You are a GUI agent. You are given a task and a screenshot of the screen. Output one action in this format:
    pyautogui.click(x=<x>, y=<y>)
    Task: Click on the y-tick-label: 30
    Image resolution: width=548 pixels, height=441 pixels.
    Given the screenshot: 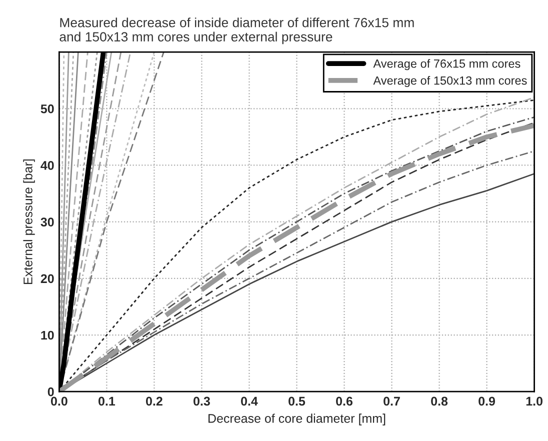 What is the action you would take?
    pyautogui.click(x=47, y=222)
    